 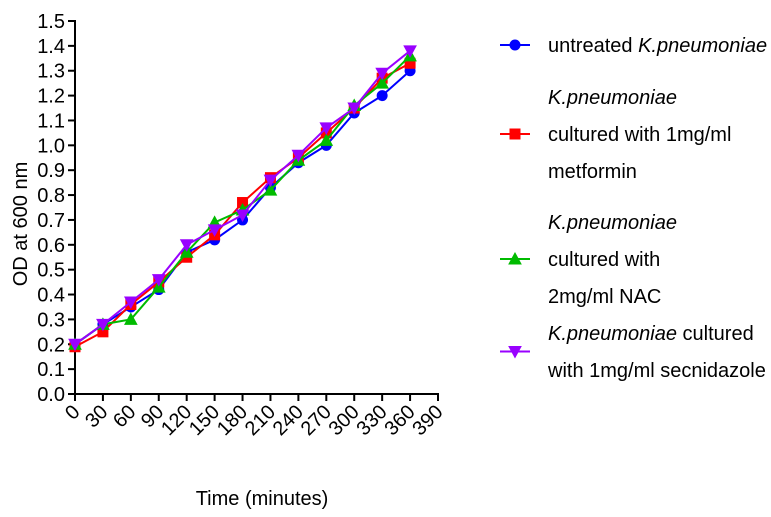 What do you see at coordinates (651, 334) in the screenshot?
I see `legend-label: K.pneumoniae cultured` at bounding box center [651, 334].